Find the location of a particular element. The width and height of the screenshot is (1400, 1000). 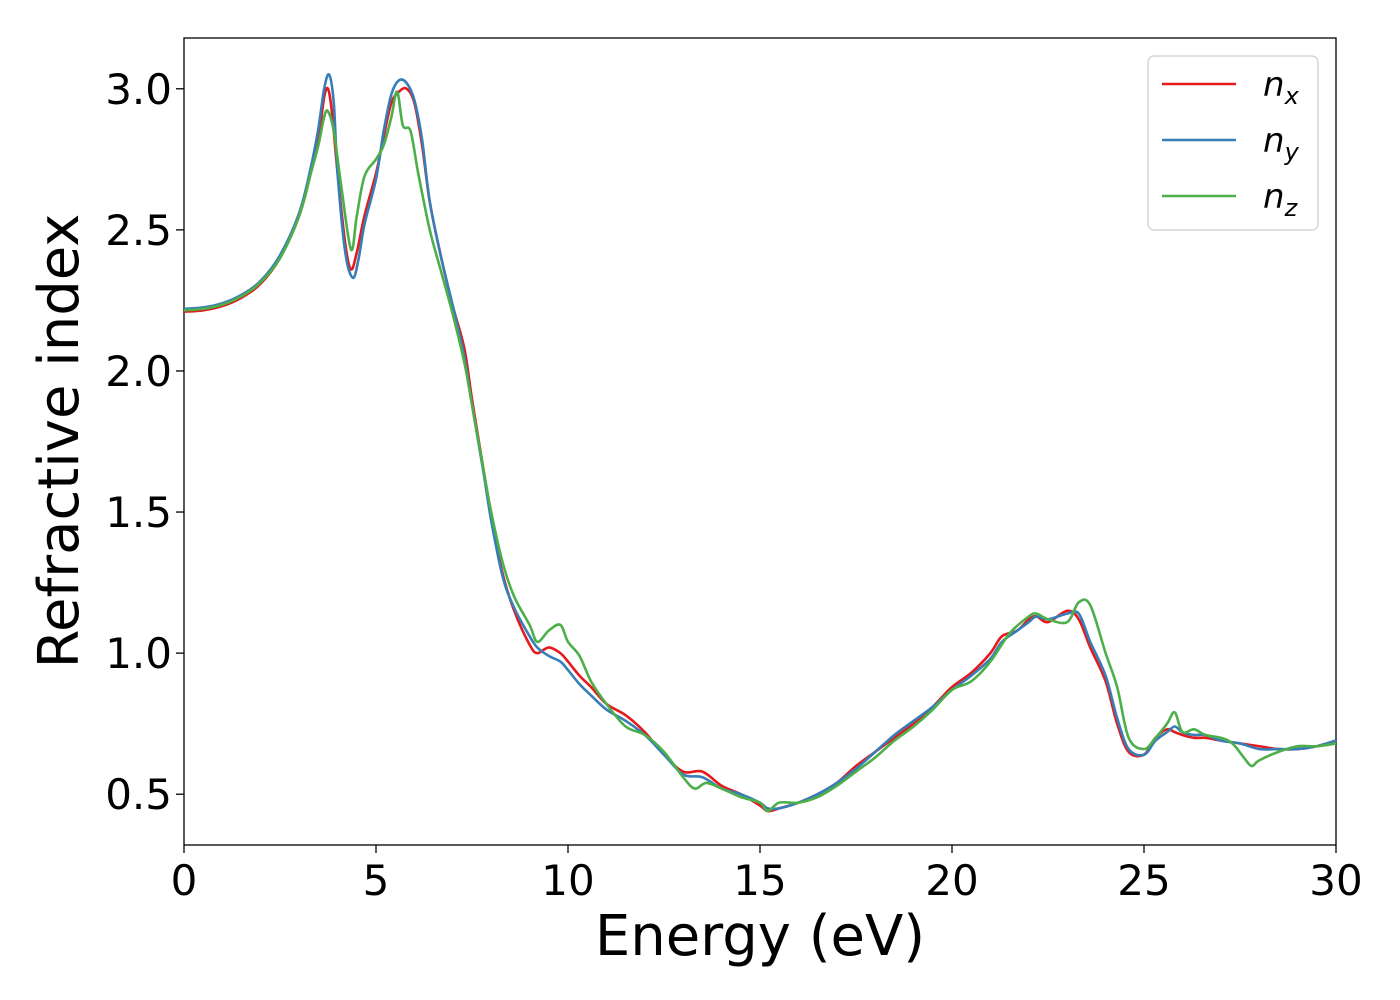

legend-box is located at coordinates (1233, 143).